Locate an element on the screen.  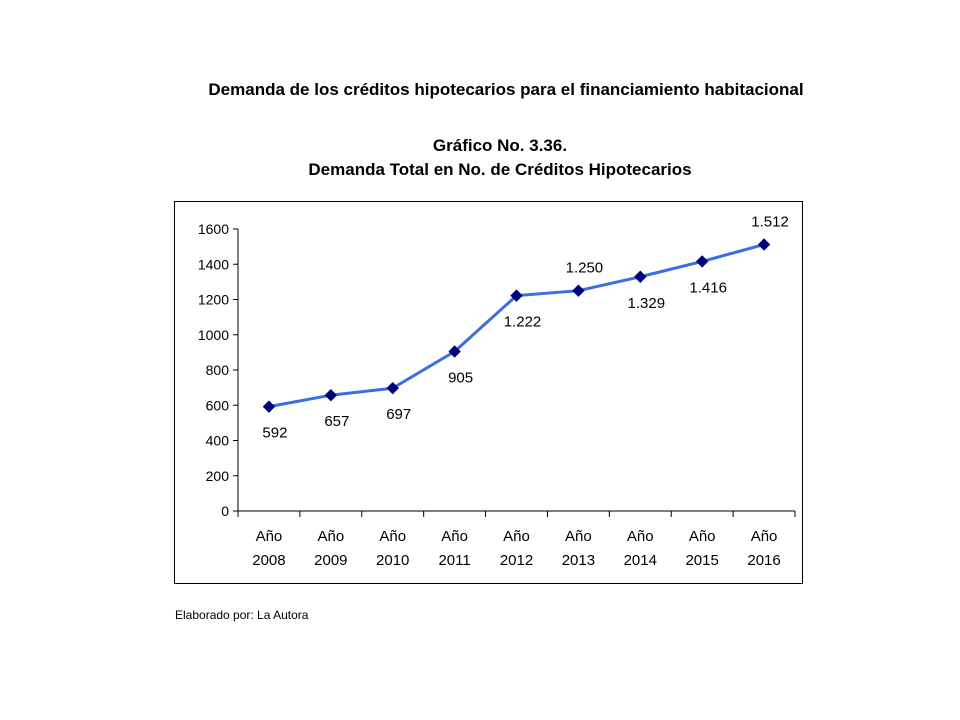
x-tick-label: 2012 is located at coordinates (516, 560).